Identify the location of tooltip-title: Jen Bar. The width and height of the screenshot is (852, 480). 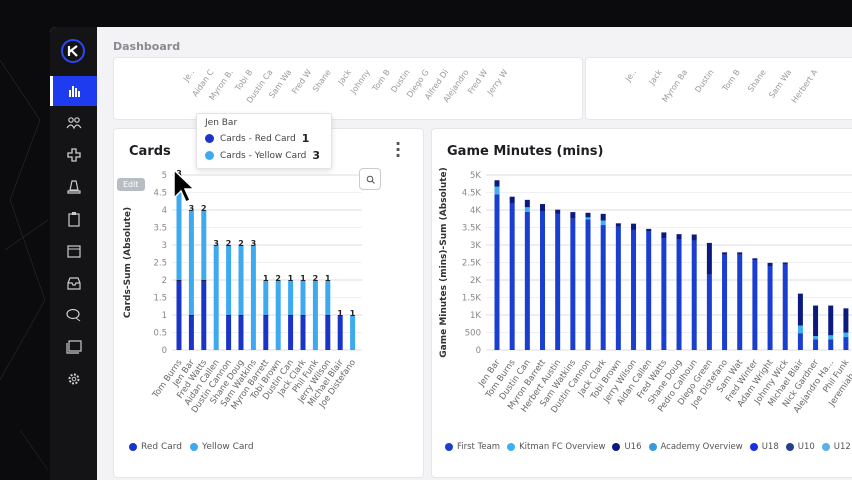
(221, 123).